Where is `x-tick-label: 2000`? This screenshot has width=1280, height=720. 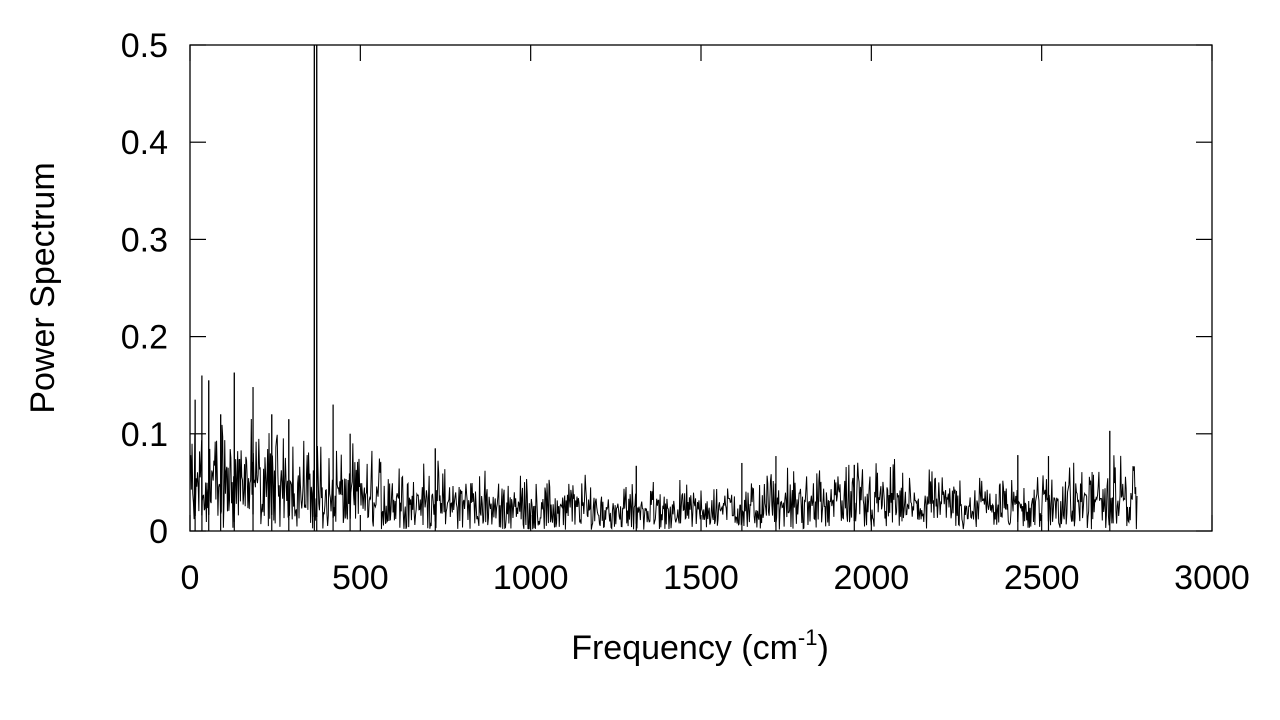 x-tick-label: 2000 is located at coordinates (872, 578).